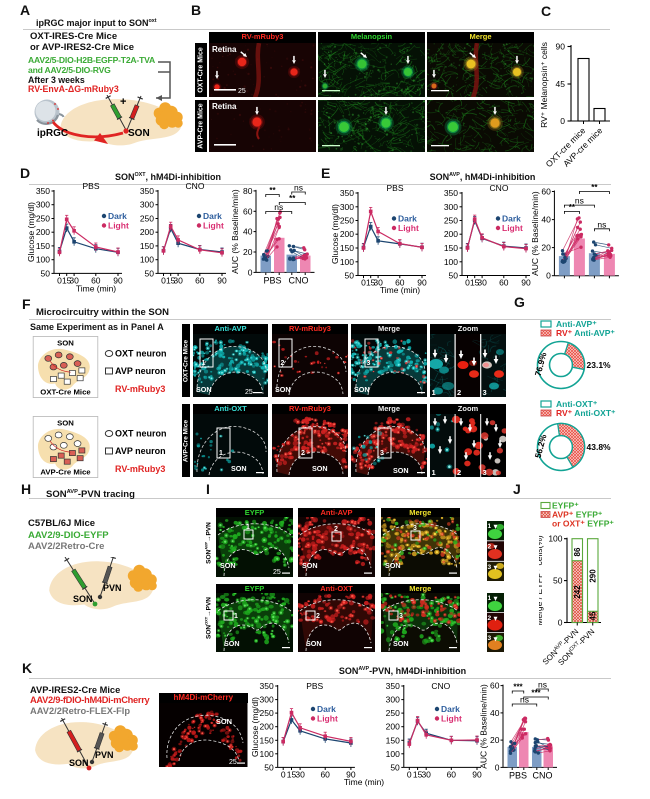 This screenshot has width=650, height=799. What do you see at coordinates (495, 713) in the screenshot?
I see `svg-text: 40` at bounding box center [495, 713].